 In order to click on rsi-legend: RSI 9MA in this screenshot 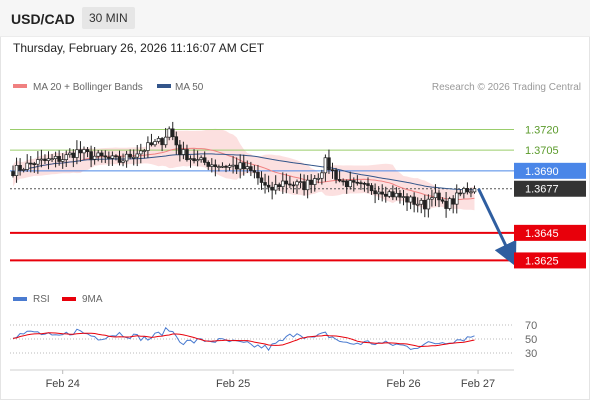, I will do `click(58, 299)`.